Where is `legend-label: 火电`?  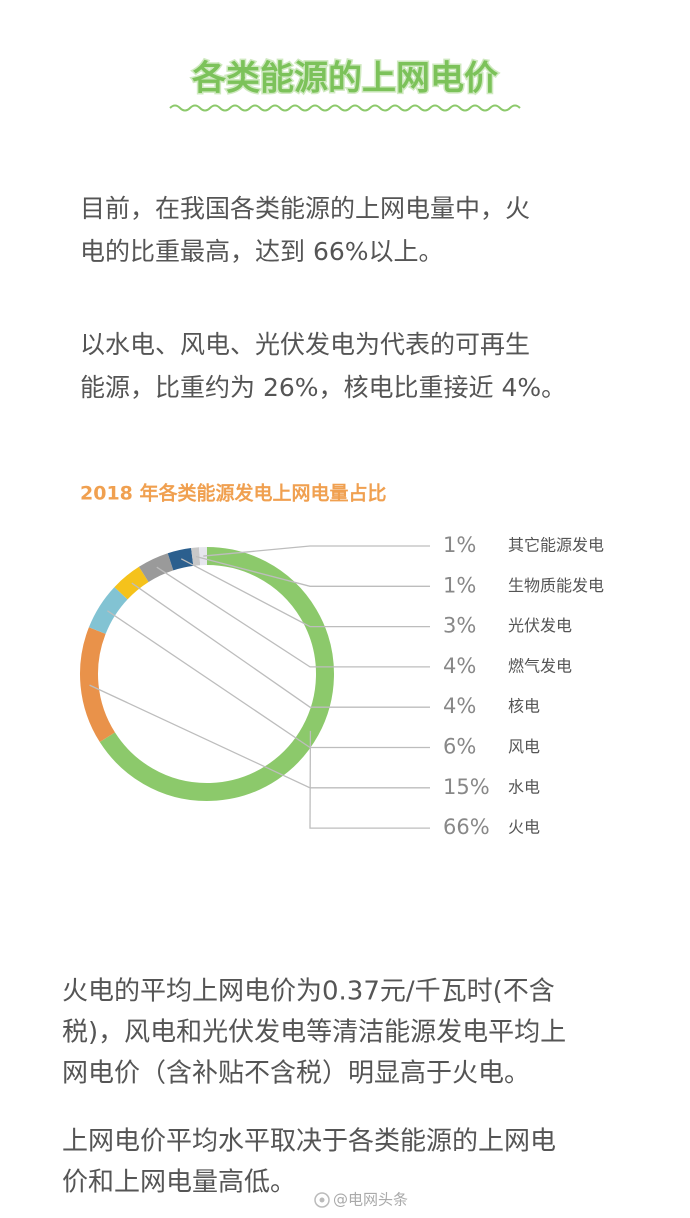 legend-label: 火电 is located at coordinates (524, 827).